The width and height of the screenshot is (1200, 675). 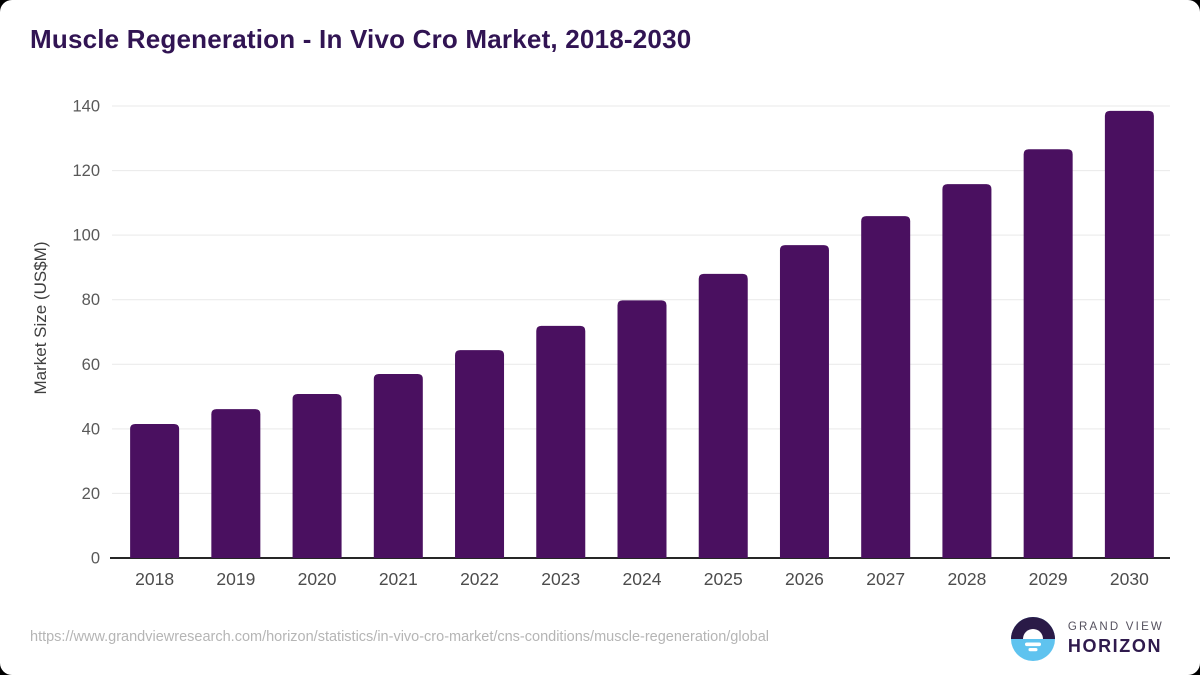 I want to click on x-tick-label: 2027, so click(x=885, y=579).